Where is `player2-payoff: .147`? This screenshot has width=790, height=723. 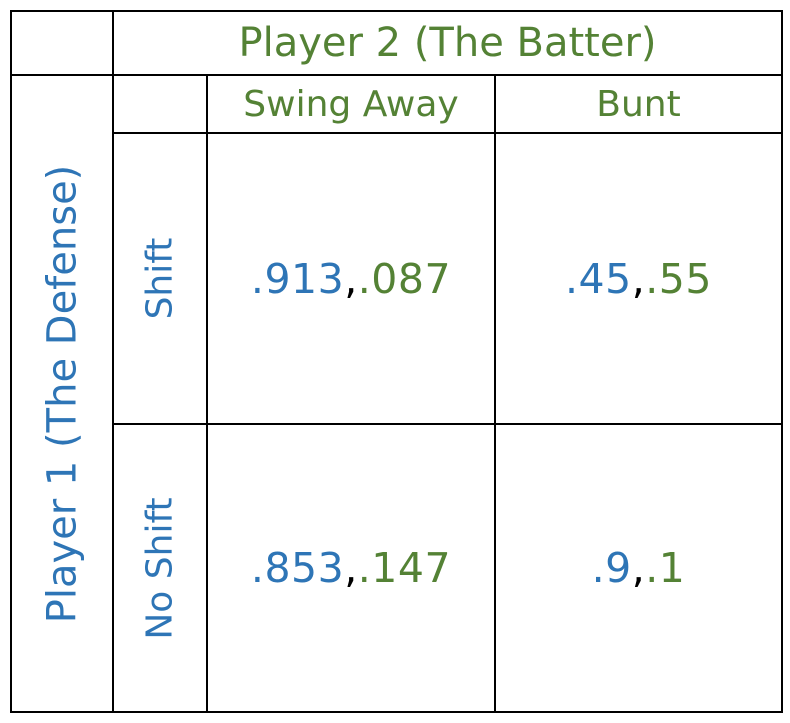 player2-payoff: .147 is located at coordinates (404, 568).